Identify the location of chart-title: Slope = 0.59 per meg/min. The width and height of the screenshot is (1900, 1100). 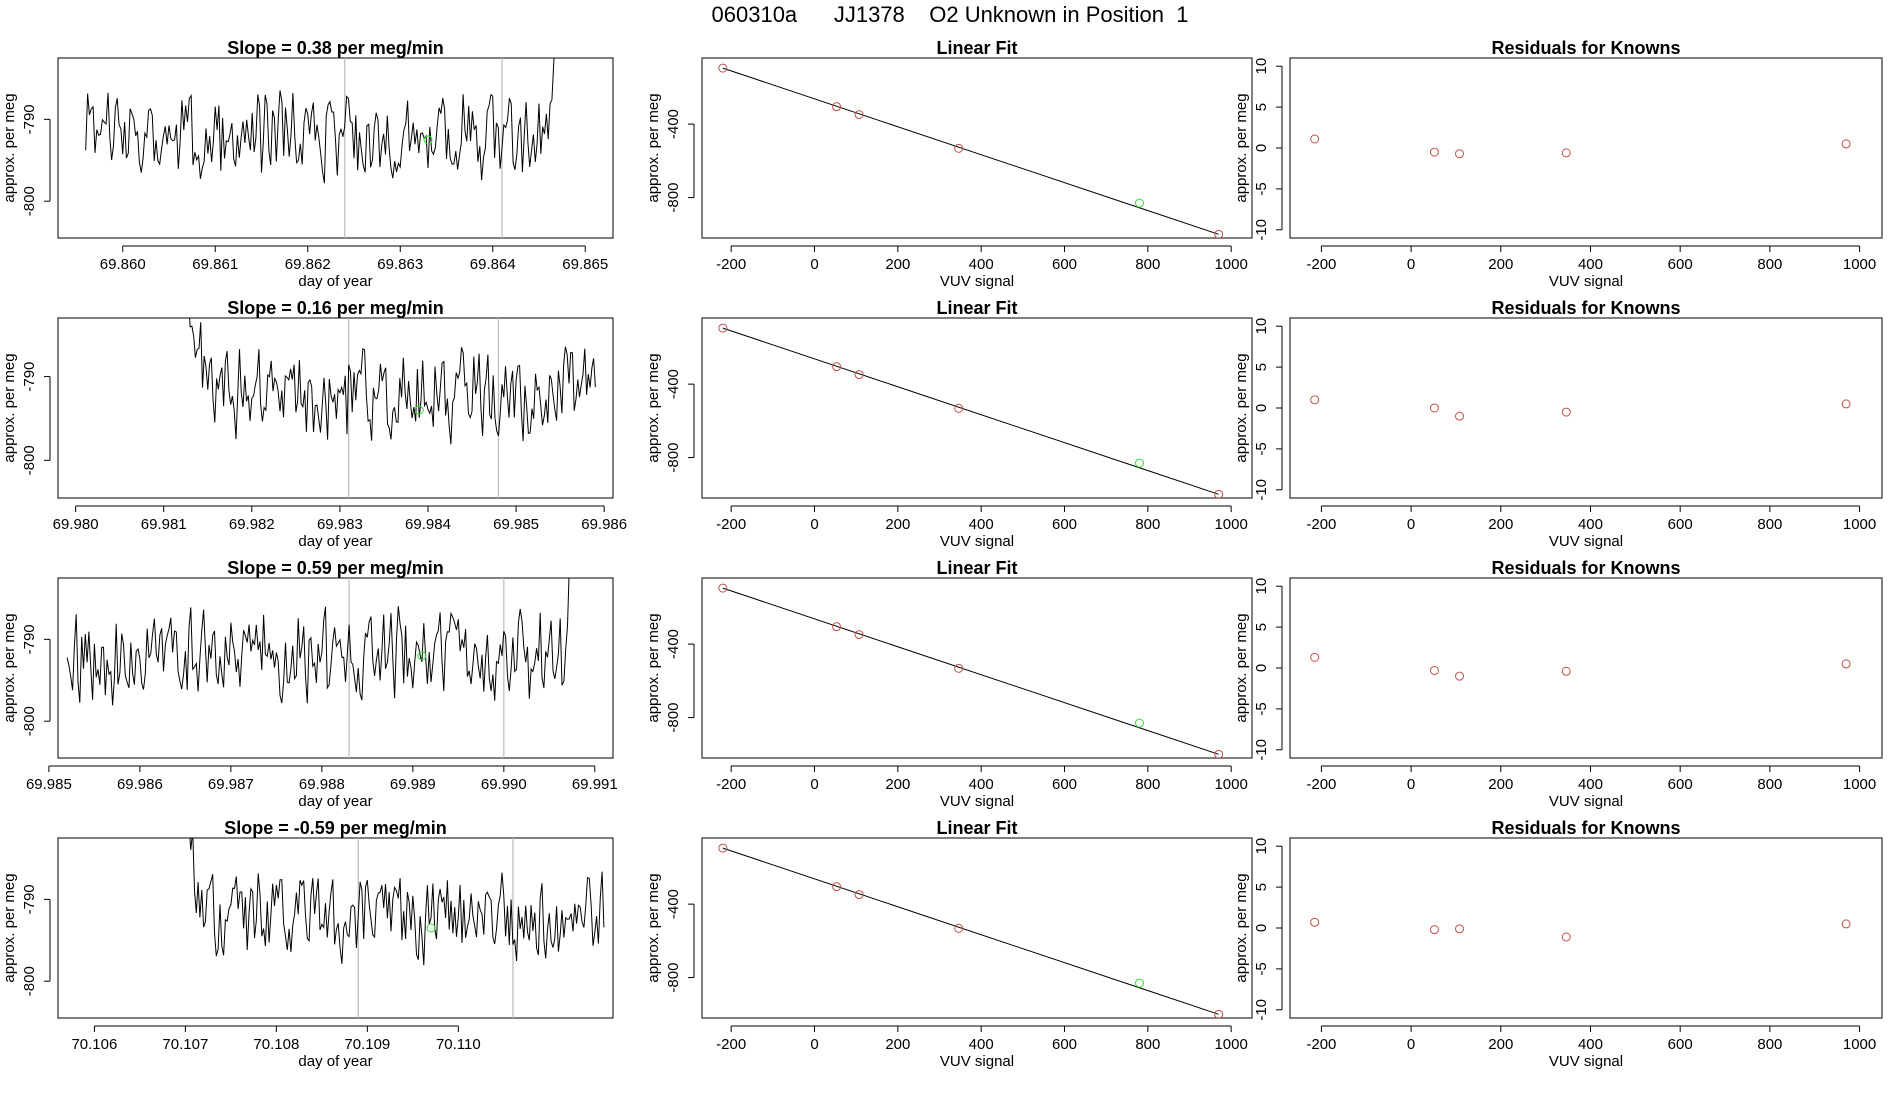
(335, 568).